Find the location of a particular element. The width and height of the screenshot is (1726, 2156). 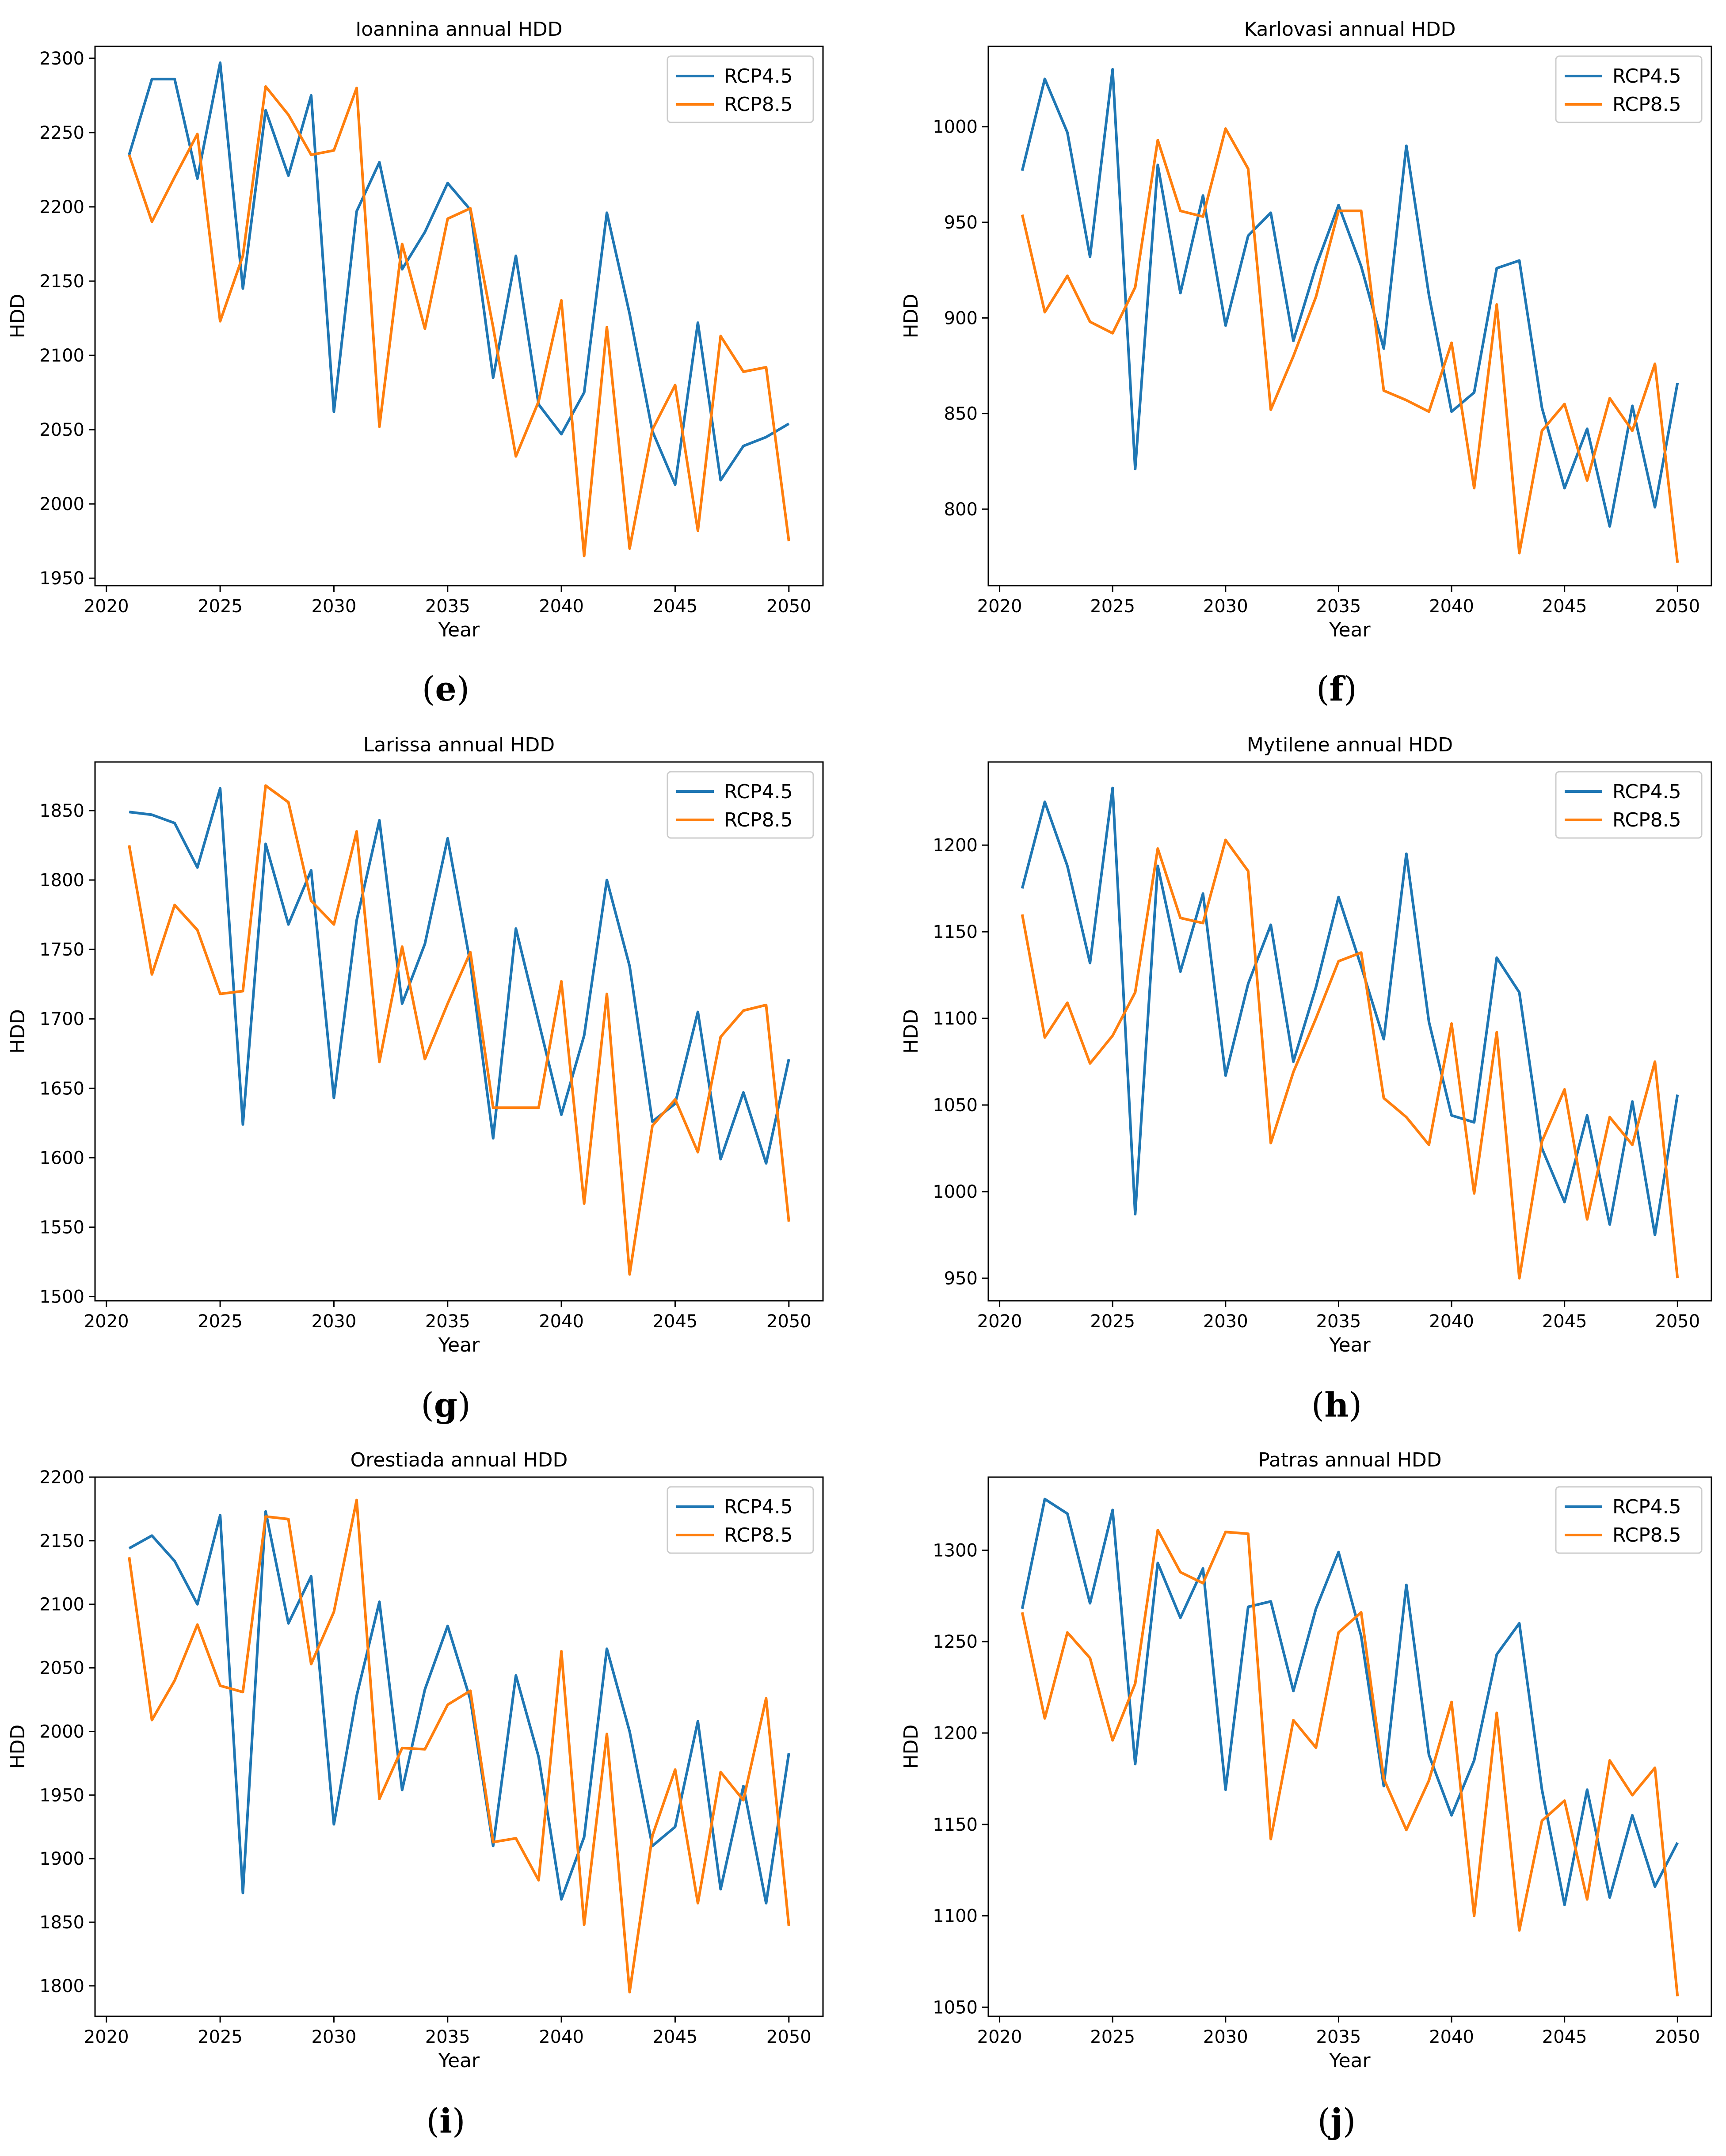

y-tick-label: 1200 is located at coordinates (955, 1733).